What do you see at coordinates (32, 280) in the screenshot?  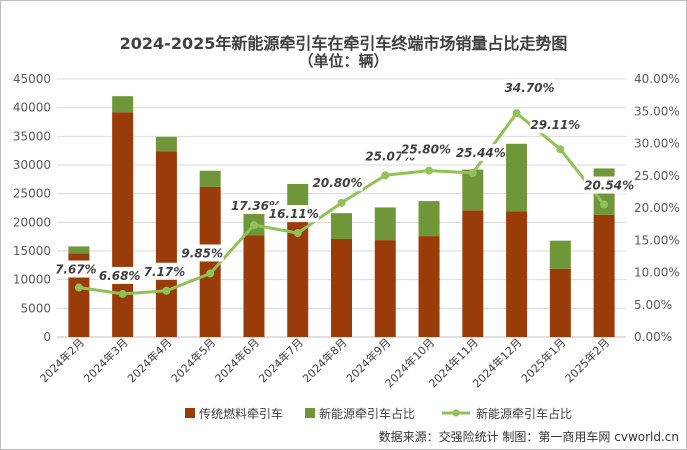 I see `y-tick-label: 10000` at bounding box center [32, 280].